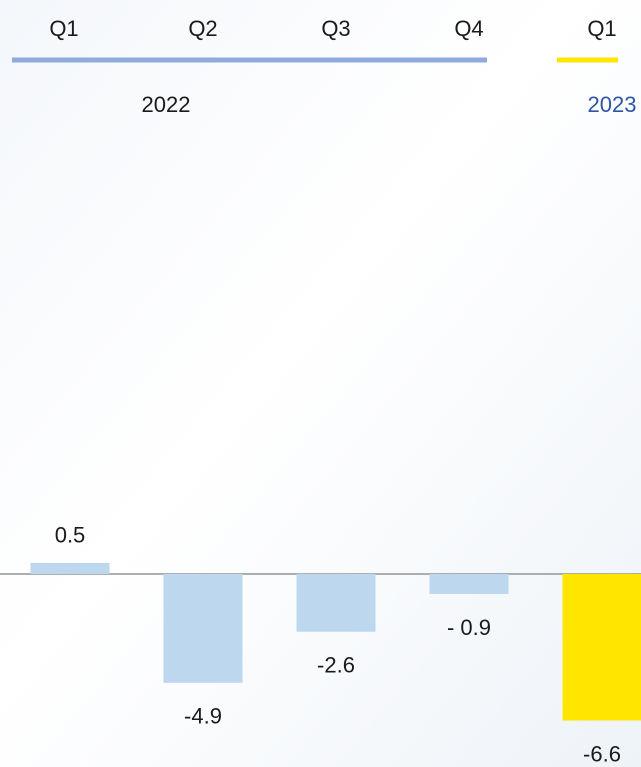  Describe the element at coordinates (602, 753) in the screenshot. I see `value-label: -6.6` at that location.